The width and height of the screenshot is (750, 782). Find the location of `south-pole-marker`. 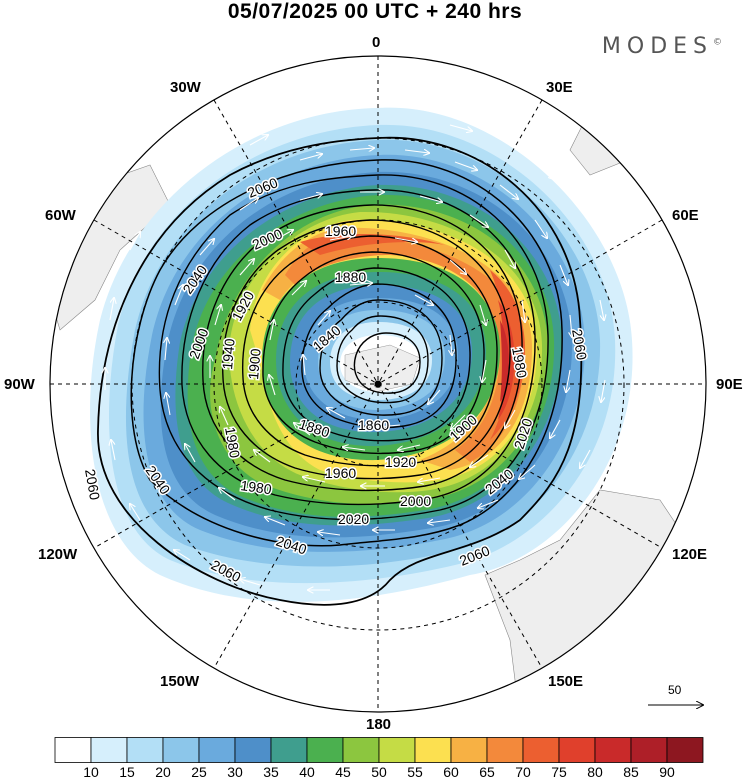

south-pole-marker is located at coordinates (378, 384).